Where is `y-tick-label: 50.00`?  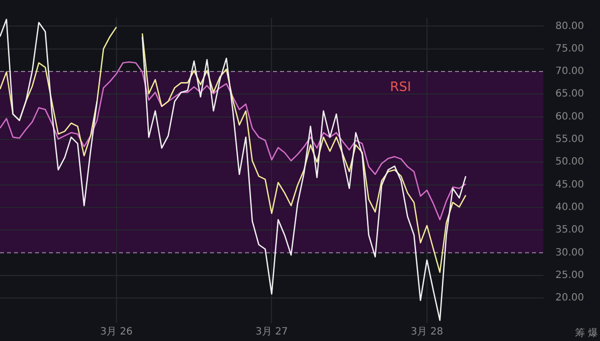 y-tick-label: 50.00 is located at coordinates (569, 162).